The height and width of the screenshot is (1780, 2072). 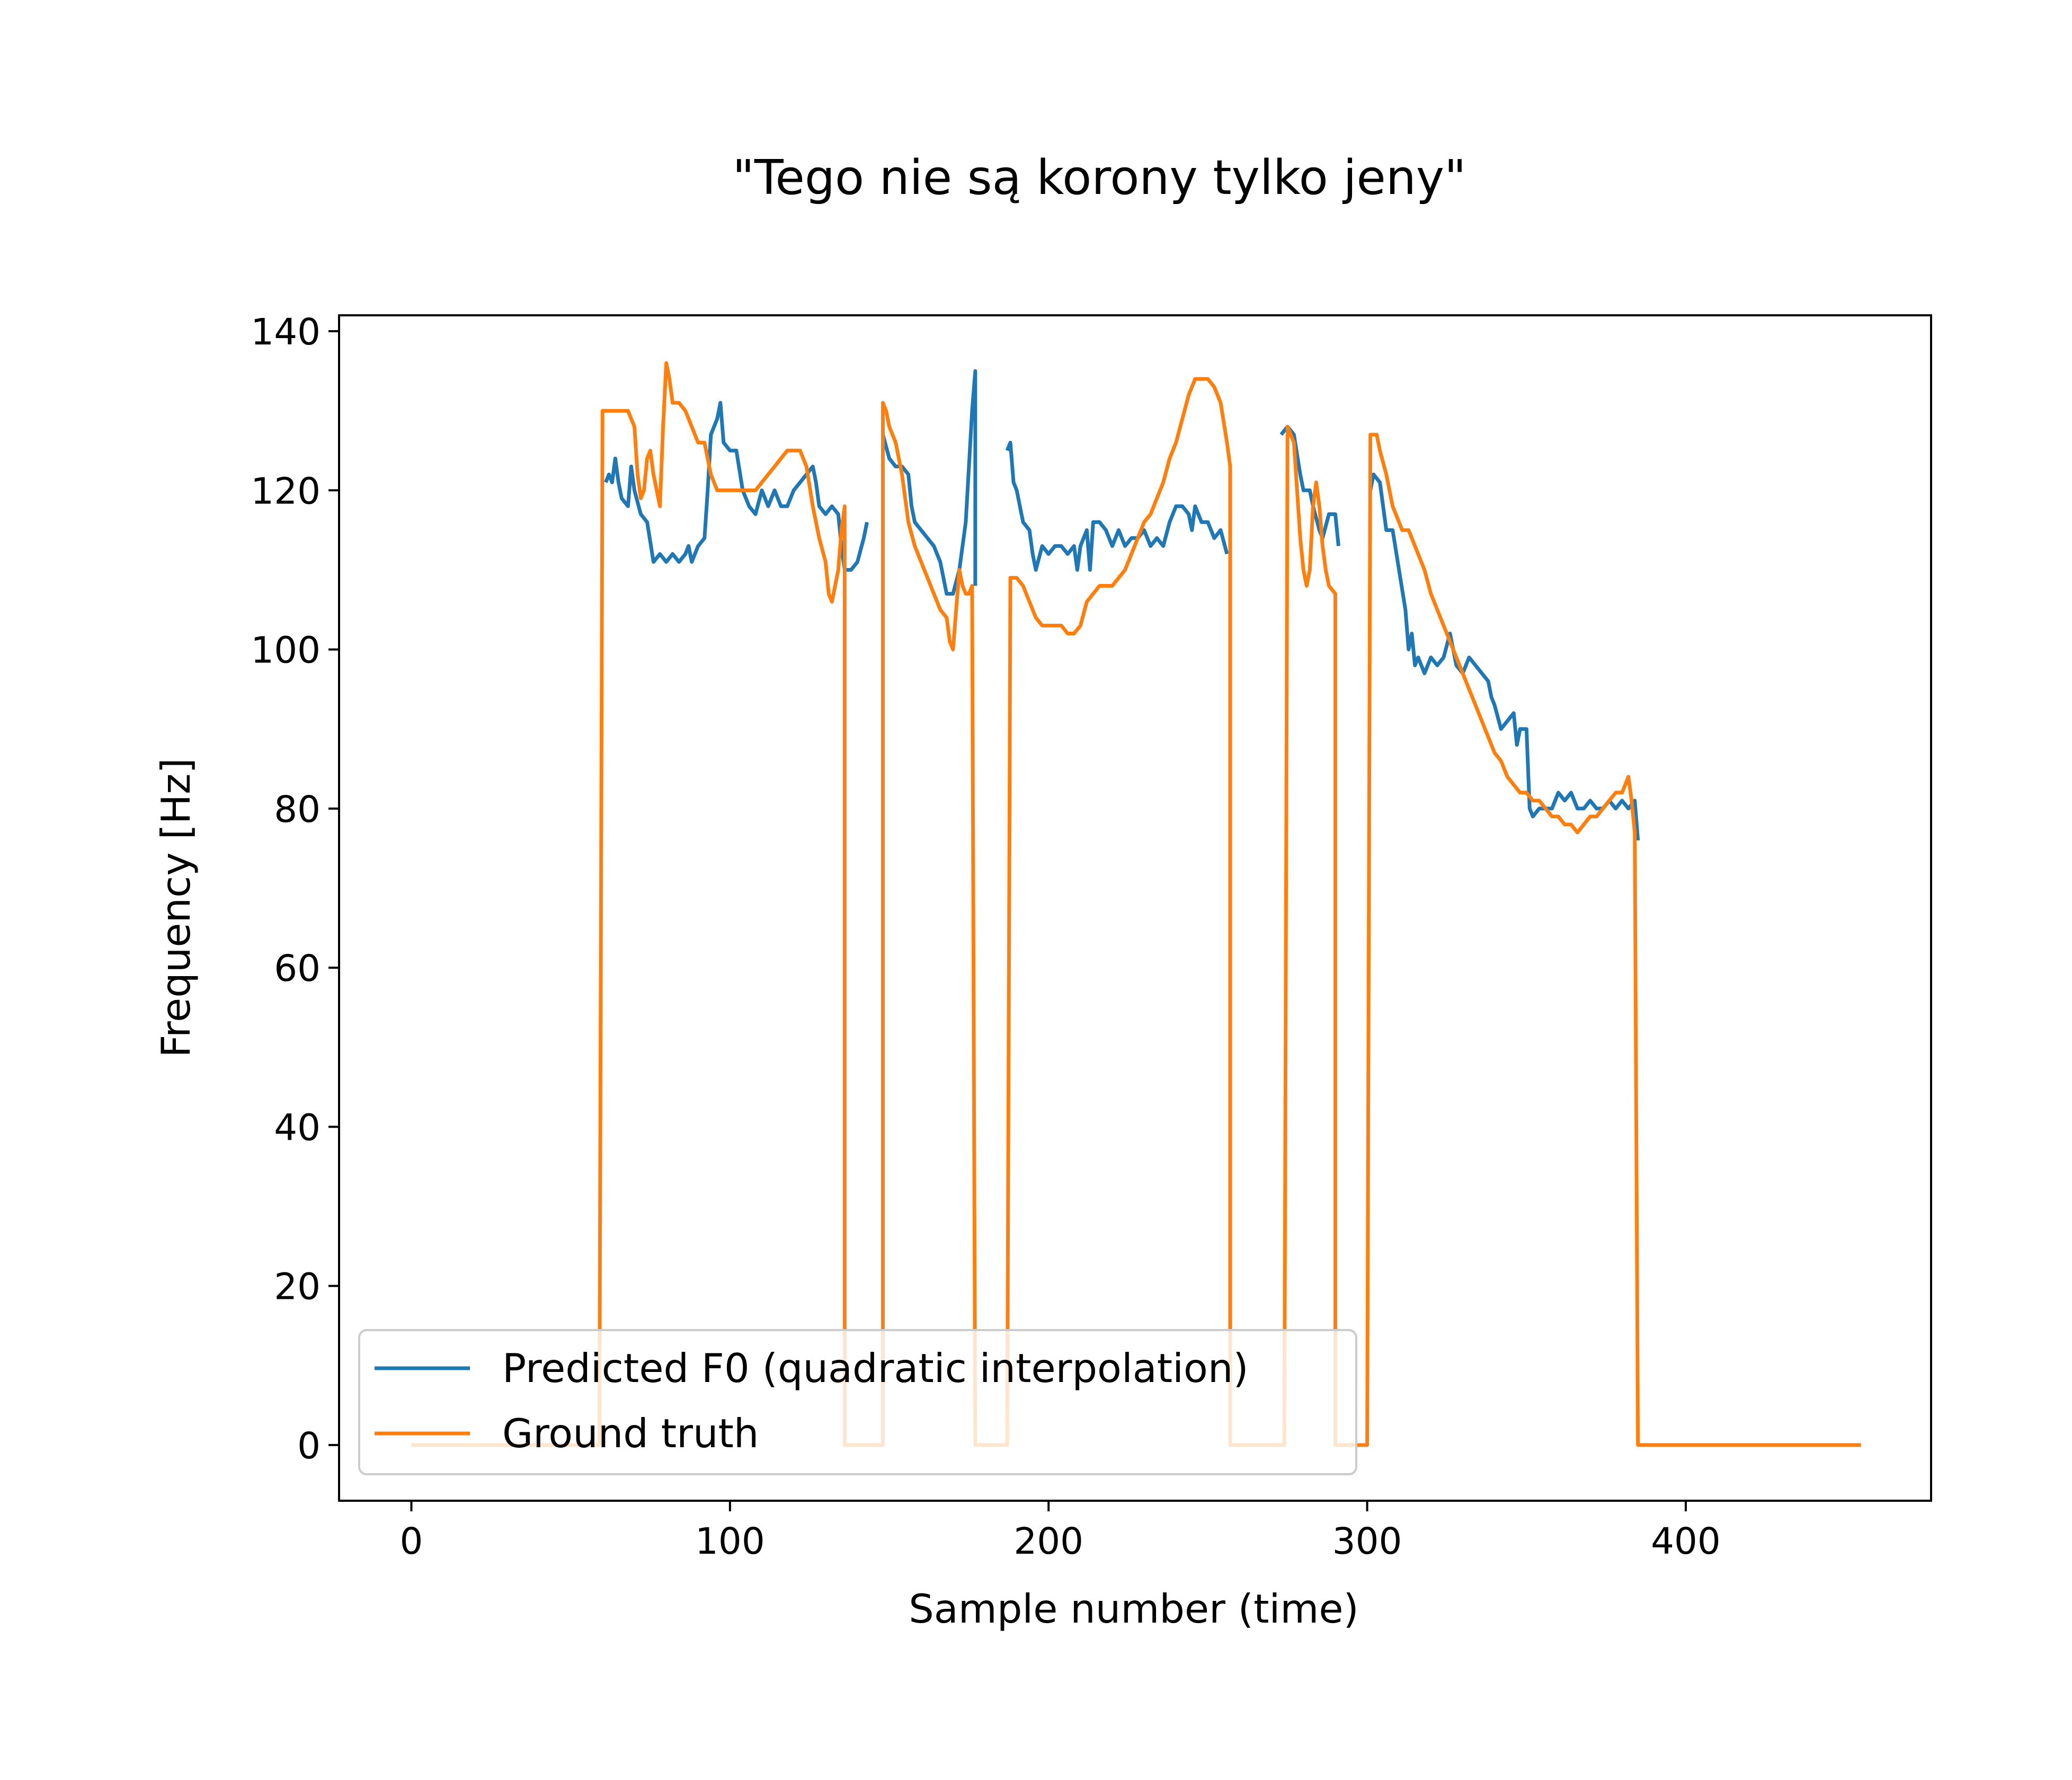 What do you see at coordinates (875, 1368) in the screenshot?
I see `legend-label-predicted: Predicted F0 (quadratic interpolation)` at bounding box center [875, 1368].